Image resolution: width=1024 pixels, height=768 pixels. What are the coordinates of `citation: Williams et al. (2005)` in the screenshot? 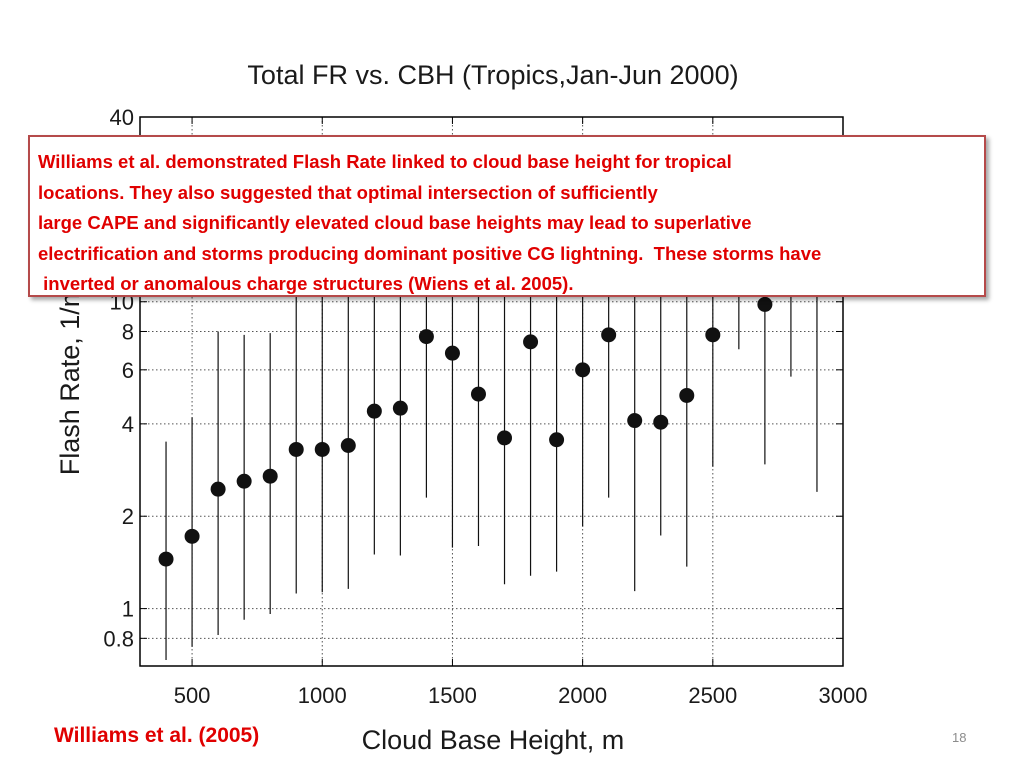 It's located at (157, 735).